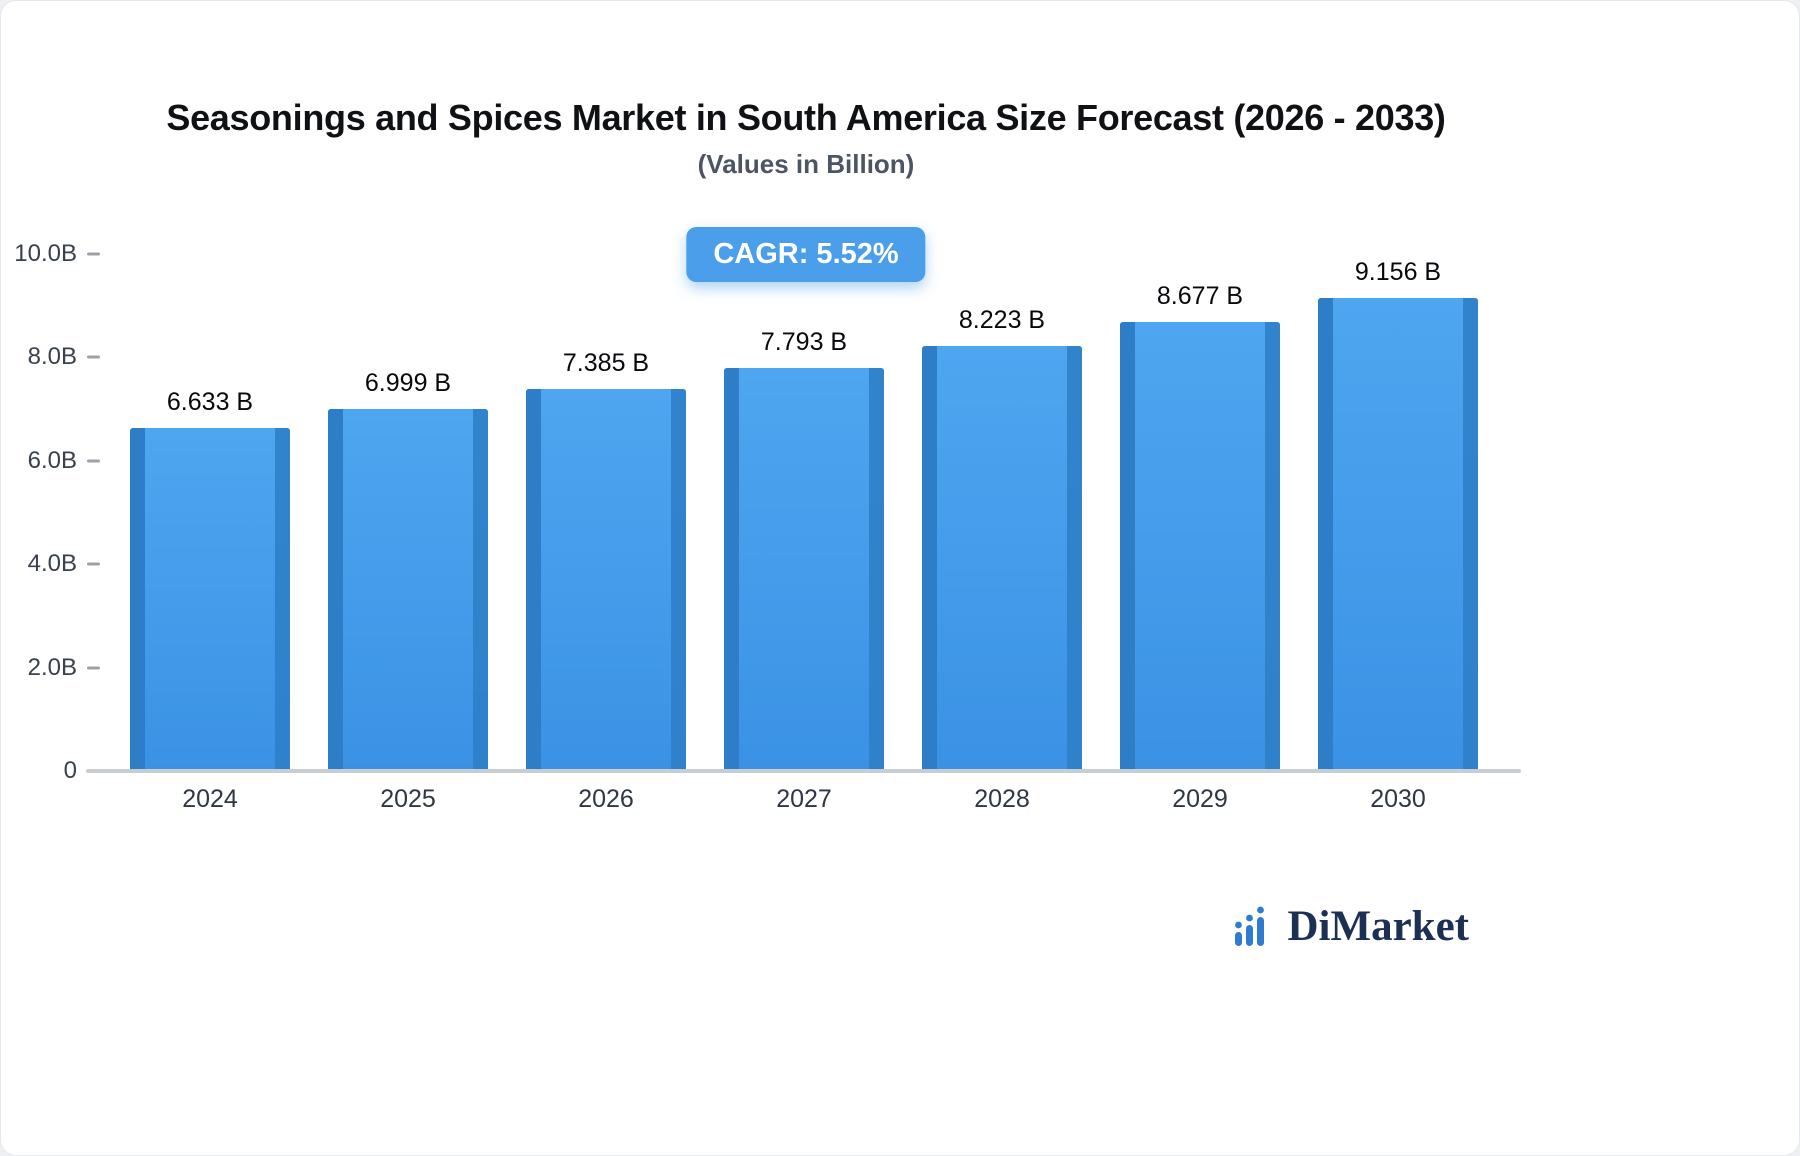  I want to click on x-tick-label: 2024, so click(210, 799).